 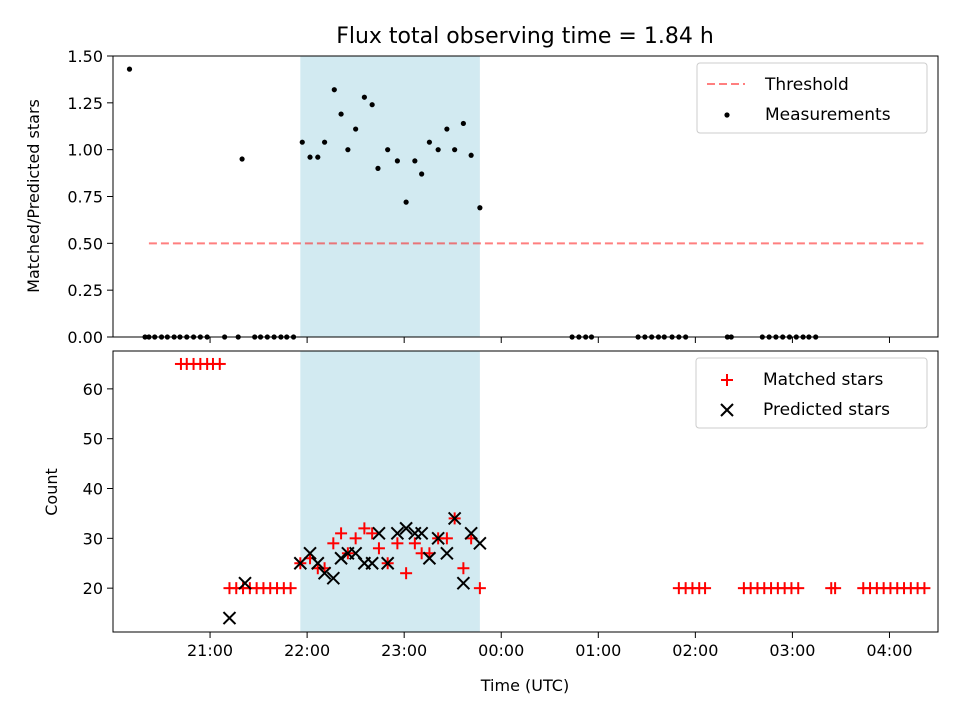 What do you see at coordinates (85, 103) in the screenshot?
I see `y-tick-label: 1.25` at bounding box center [85, 103].